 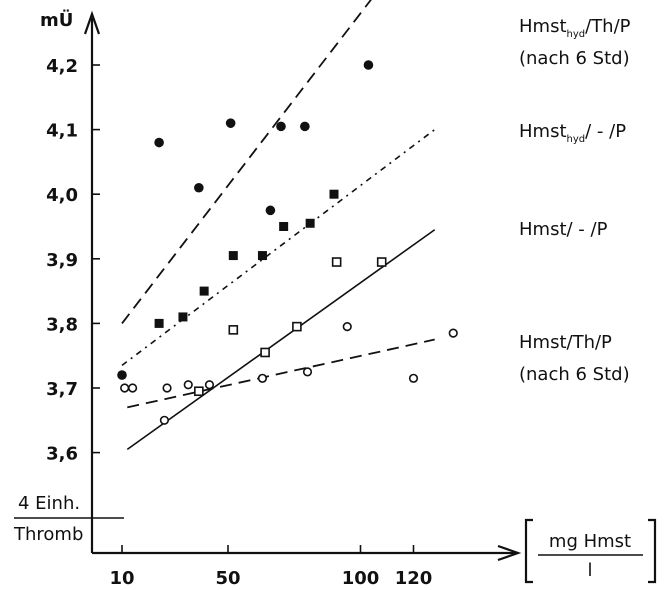 What do you see at coordinates (62, 66) in the screenshot?
I see `y-tick-label: 4,2` at bounding box center [62, 66].